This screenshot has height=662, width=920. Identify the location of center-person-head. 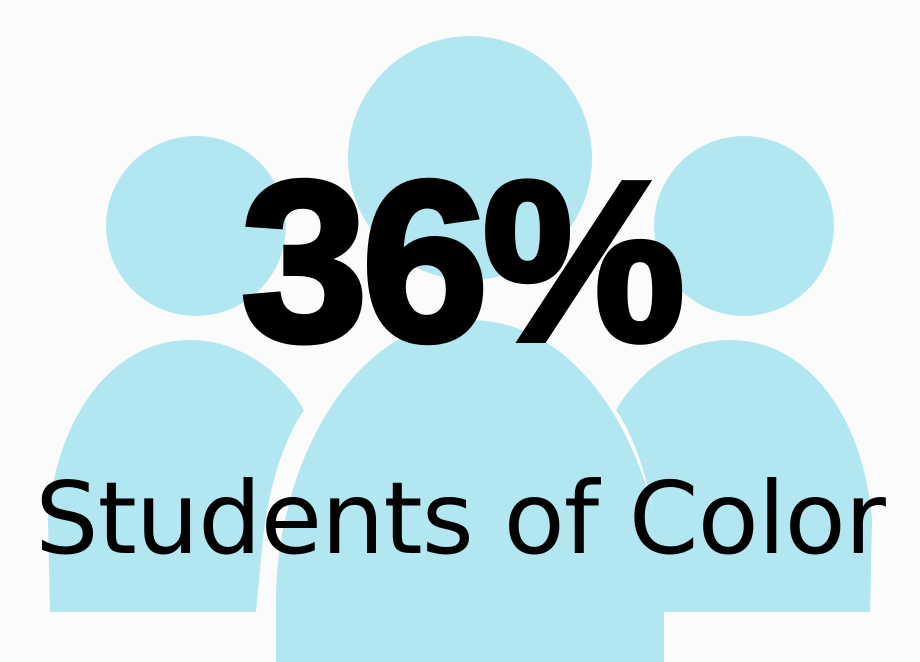
(470, 158).